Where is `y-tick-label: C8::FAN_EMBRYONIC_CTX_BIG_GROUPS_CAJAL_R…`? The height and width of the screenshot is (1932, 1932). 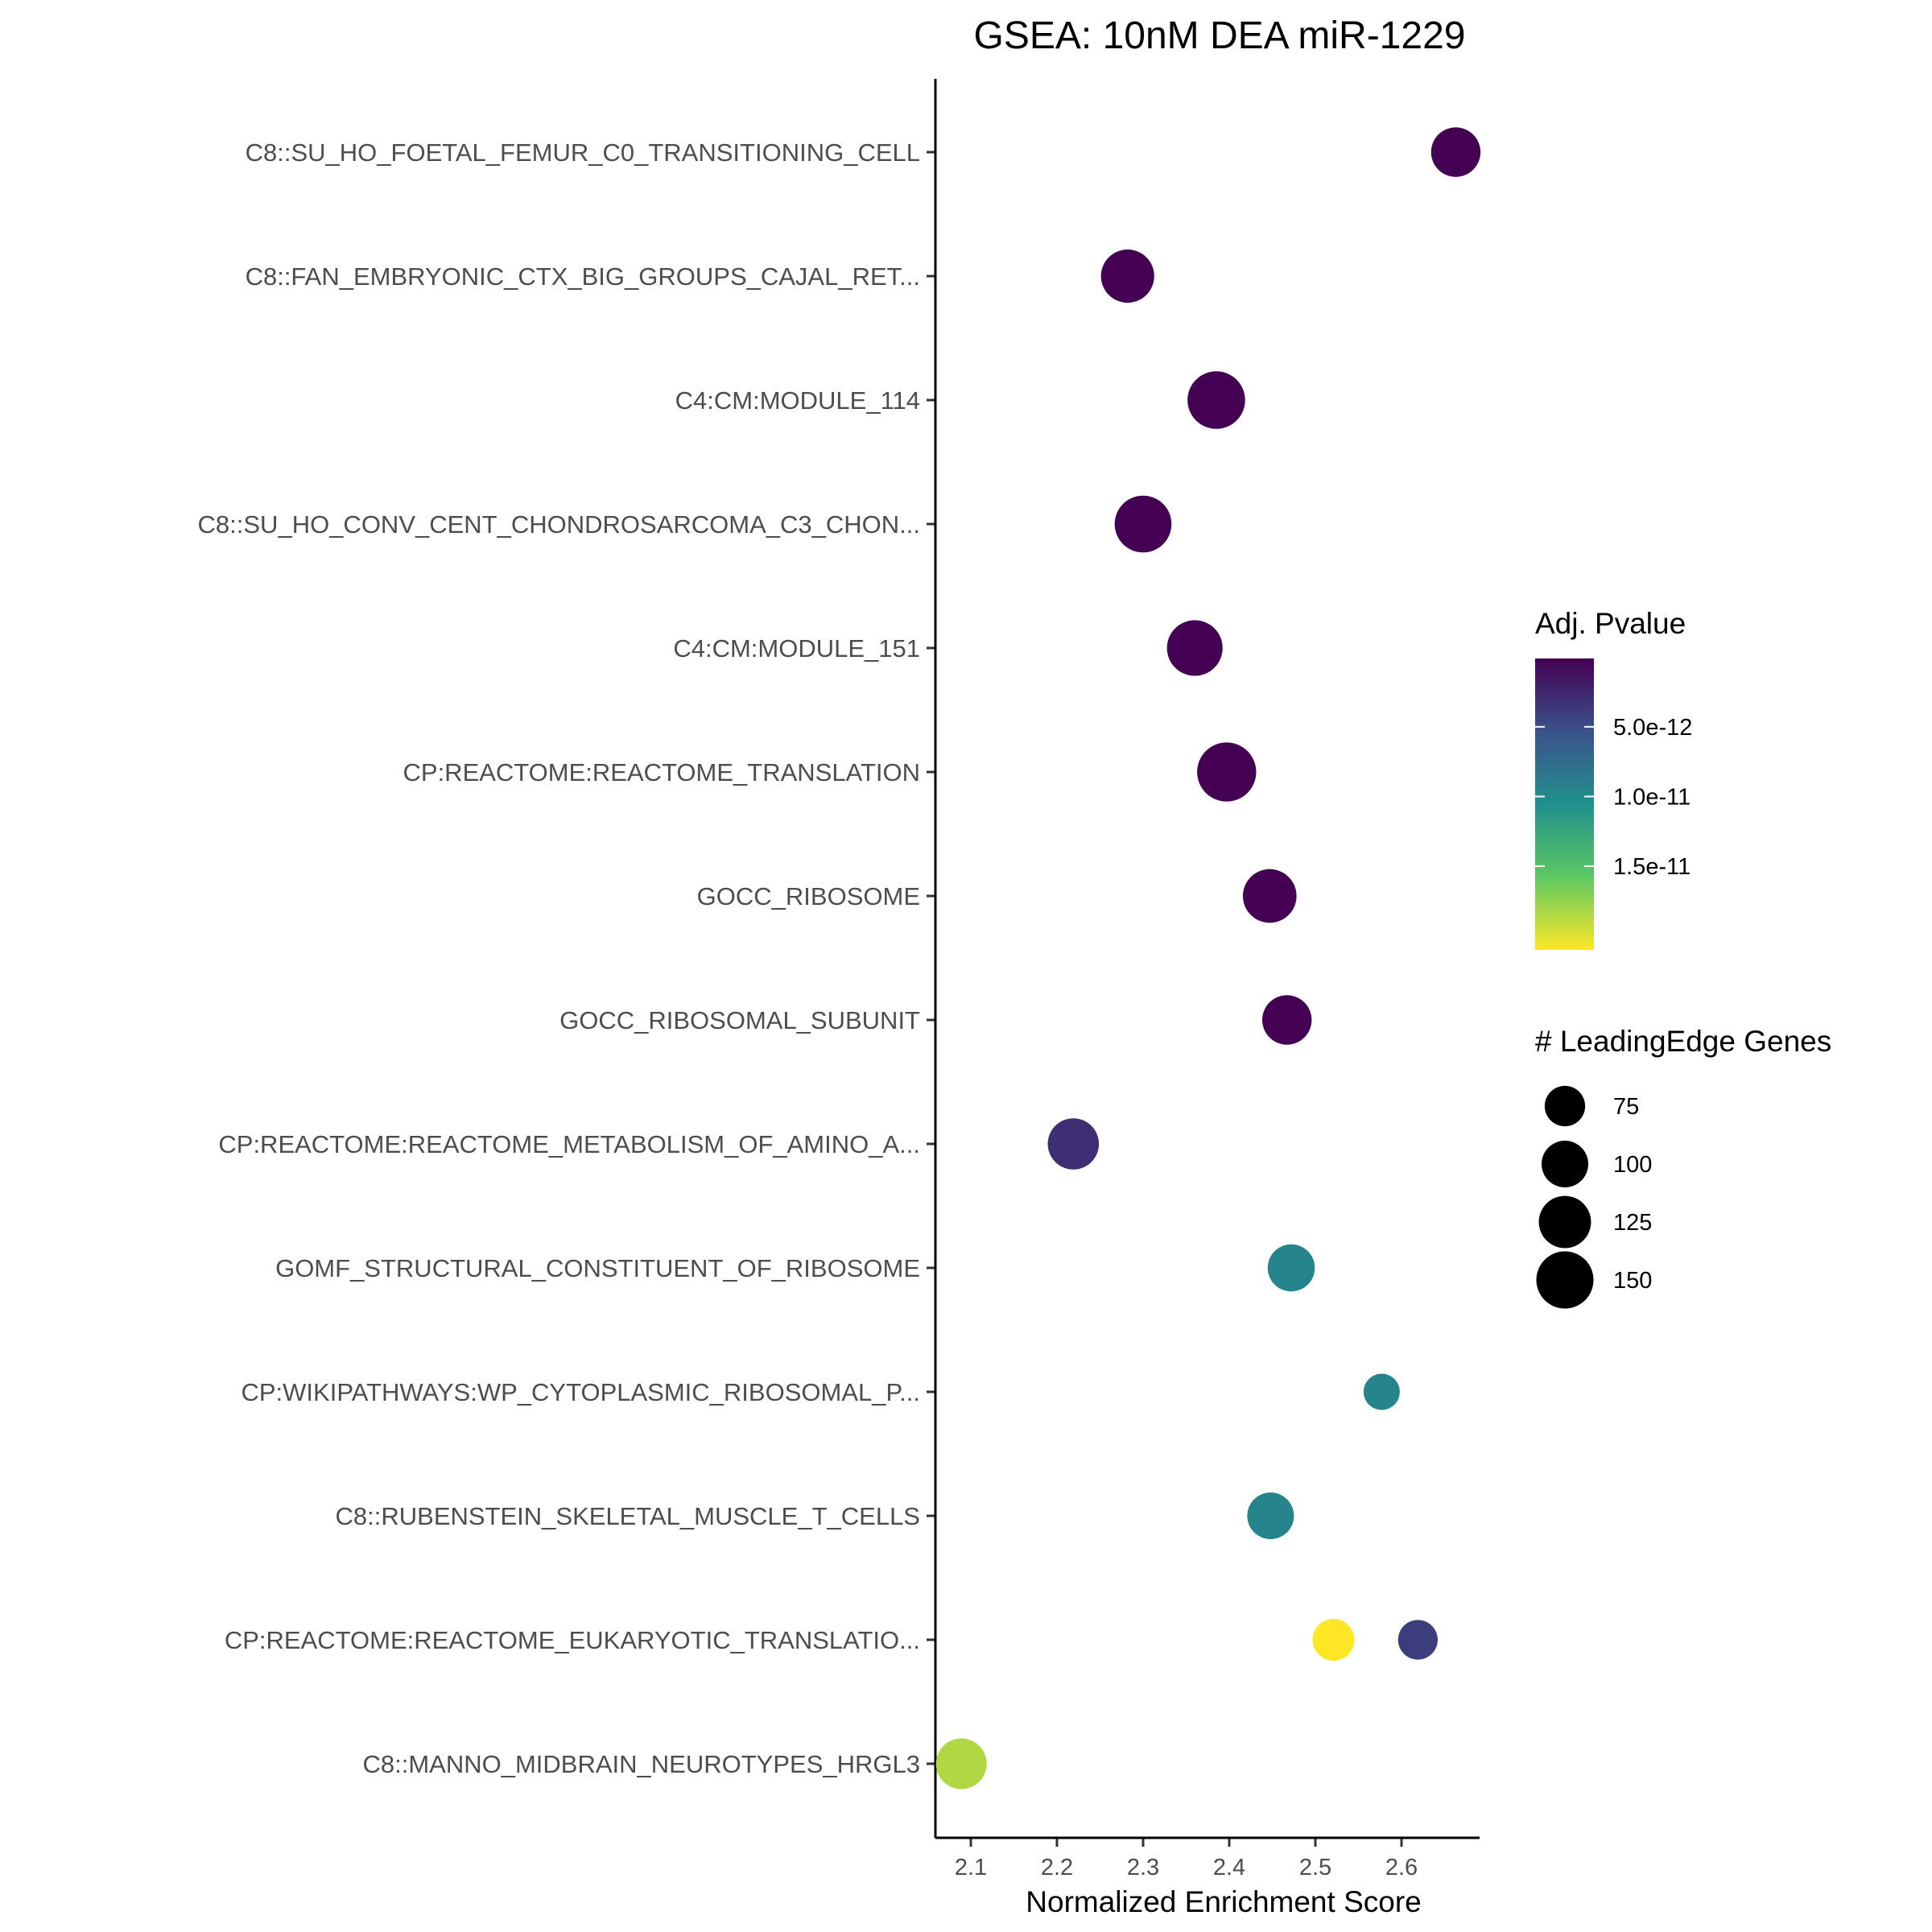 y-tick-label: C8::FAN_EMBRYONIC_CTX_BIG_GROUPS_CAJAL_R… is located at coordinates (583, 276).